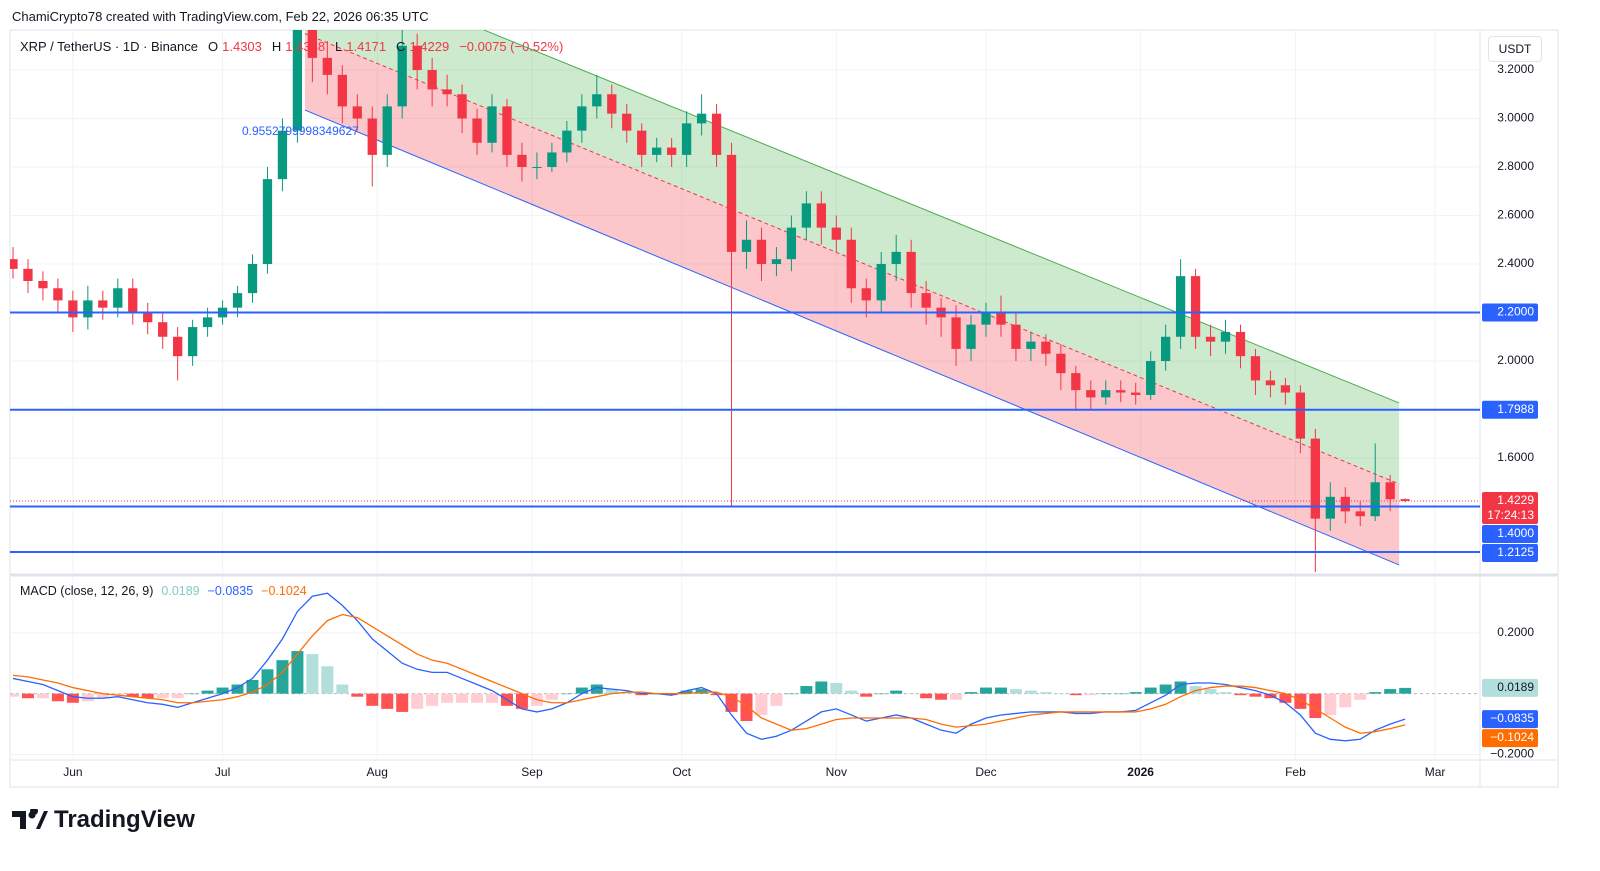 This screenshot has height=871, width=1600. What do you see at coordinates (87, 591) in the screenshot?
I see `macd-title: MACD (close, 12, 26, 9)` at bounding box center [87, 591].